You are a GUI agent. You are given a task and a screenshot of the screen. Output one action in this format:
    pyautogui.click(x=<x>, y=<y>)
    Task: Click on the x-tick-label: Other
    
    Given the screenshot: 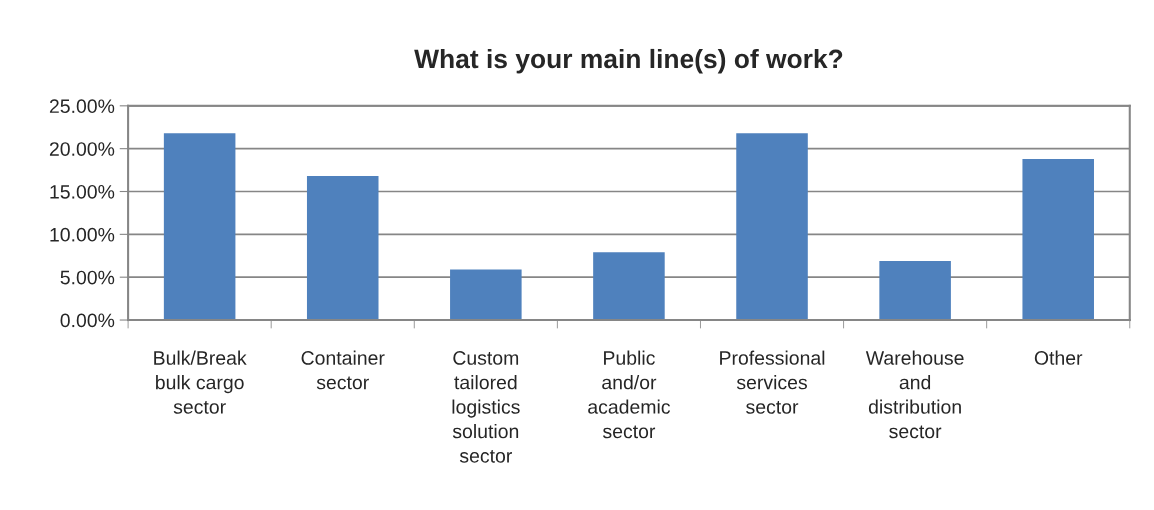 What is the action you would take?
    pyautogui.click(x=1058, y=357)
    